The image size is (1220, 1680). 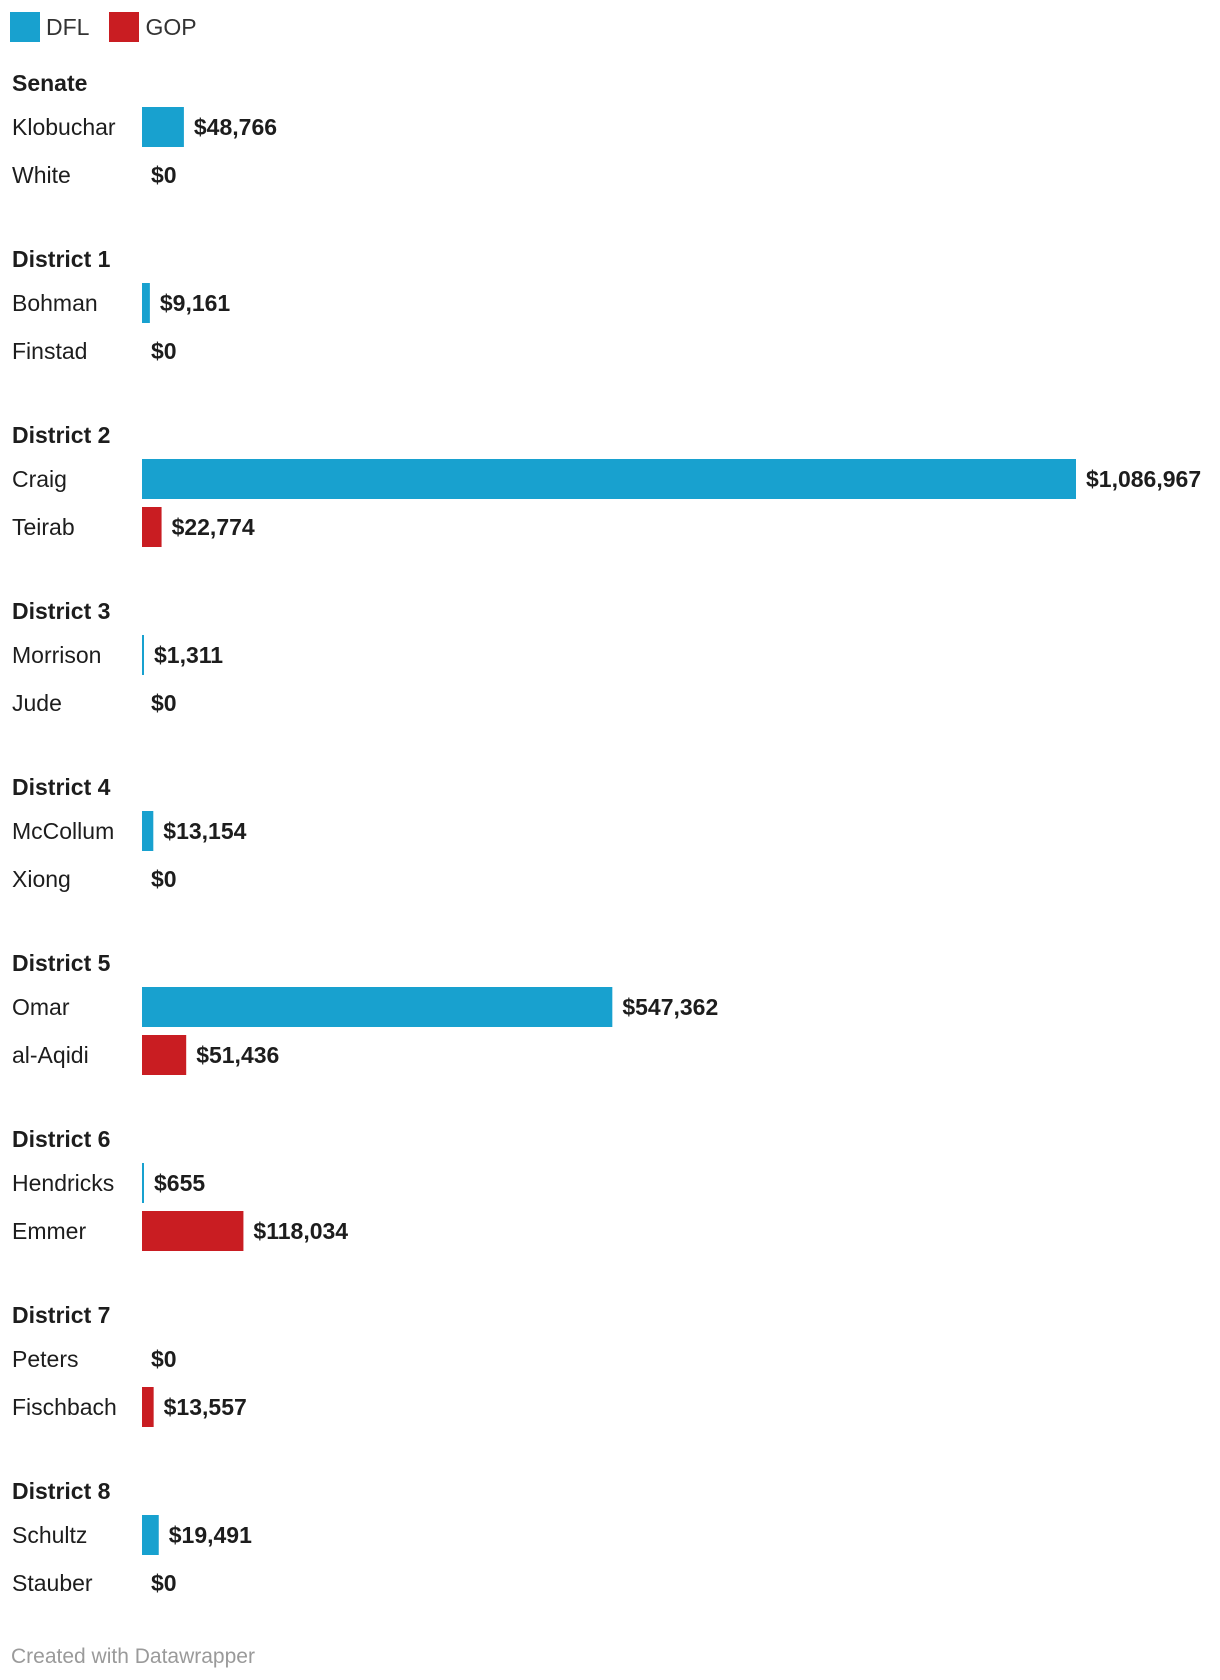 What do you see at coordinates (61, 1139) in the screenshot?
I see `group-title: District 6` at bounding box center [61, 1139].